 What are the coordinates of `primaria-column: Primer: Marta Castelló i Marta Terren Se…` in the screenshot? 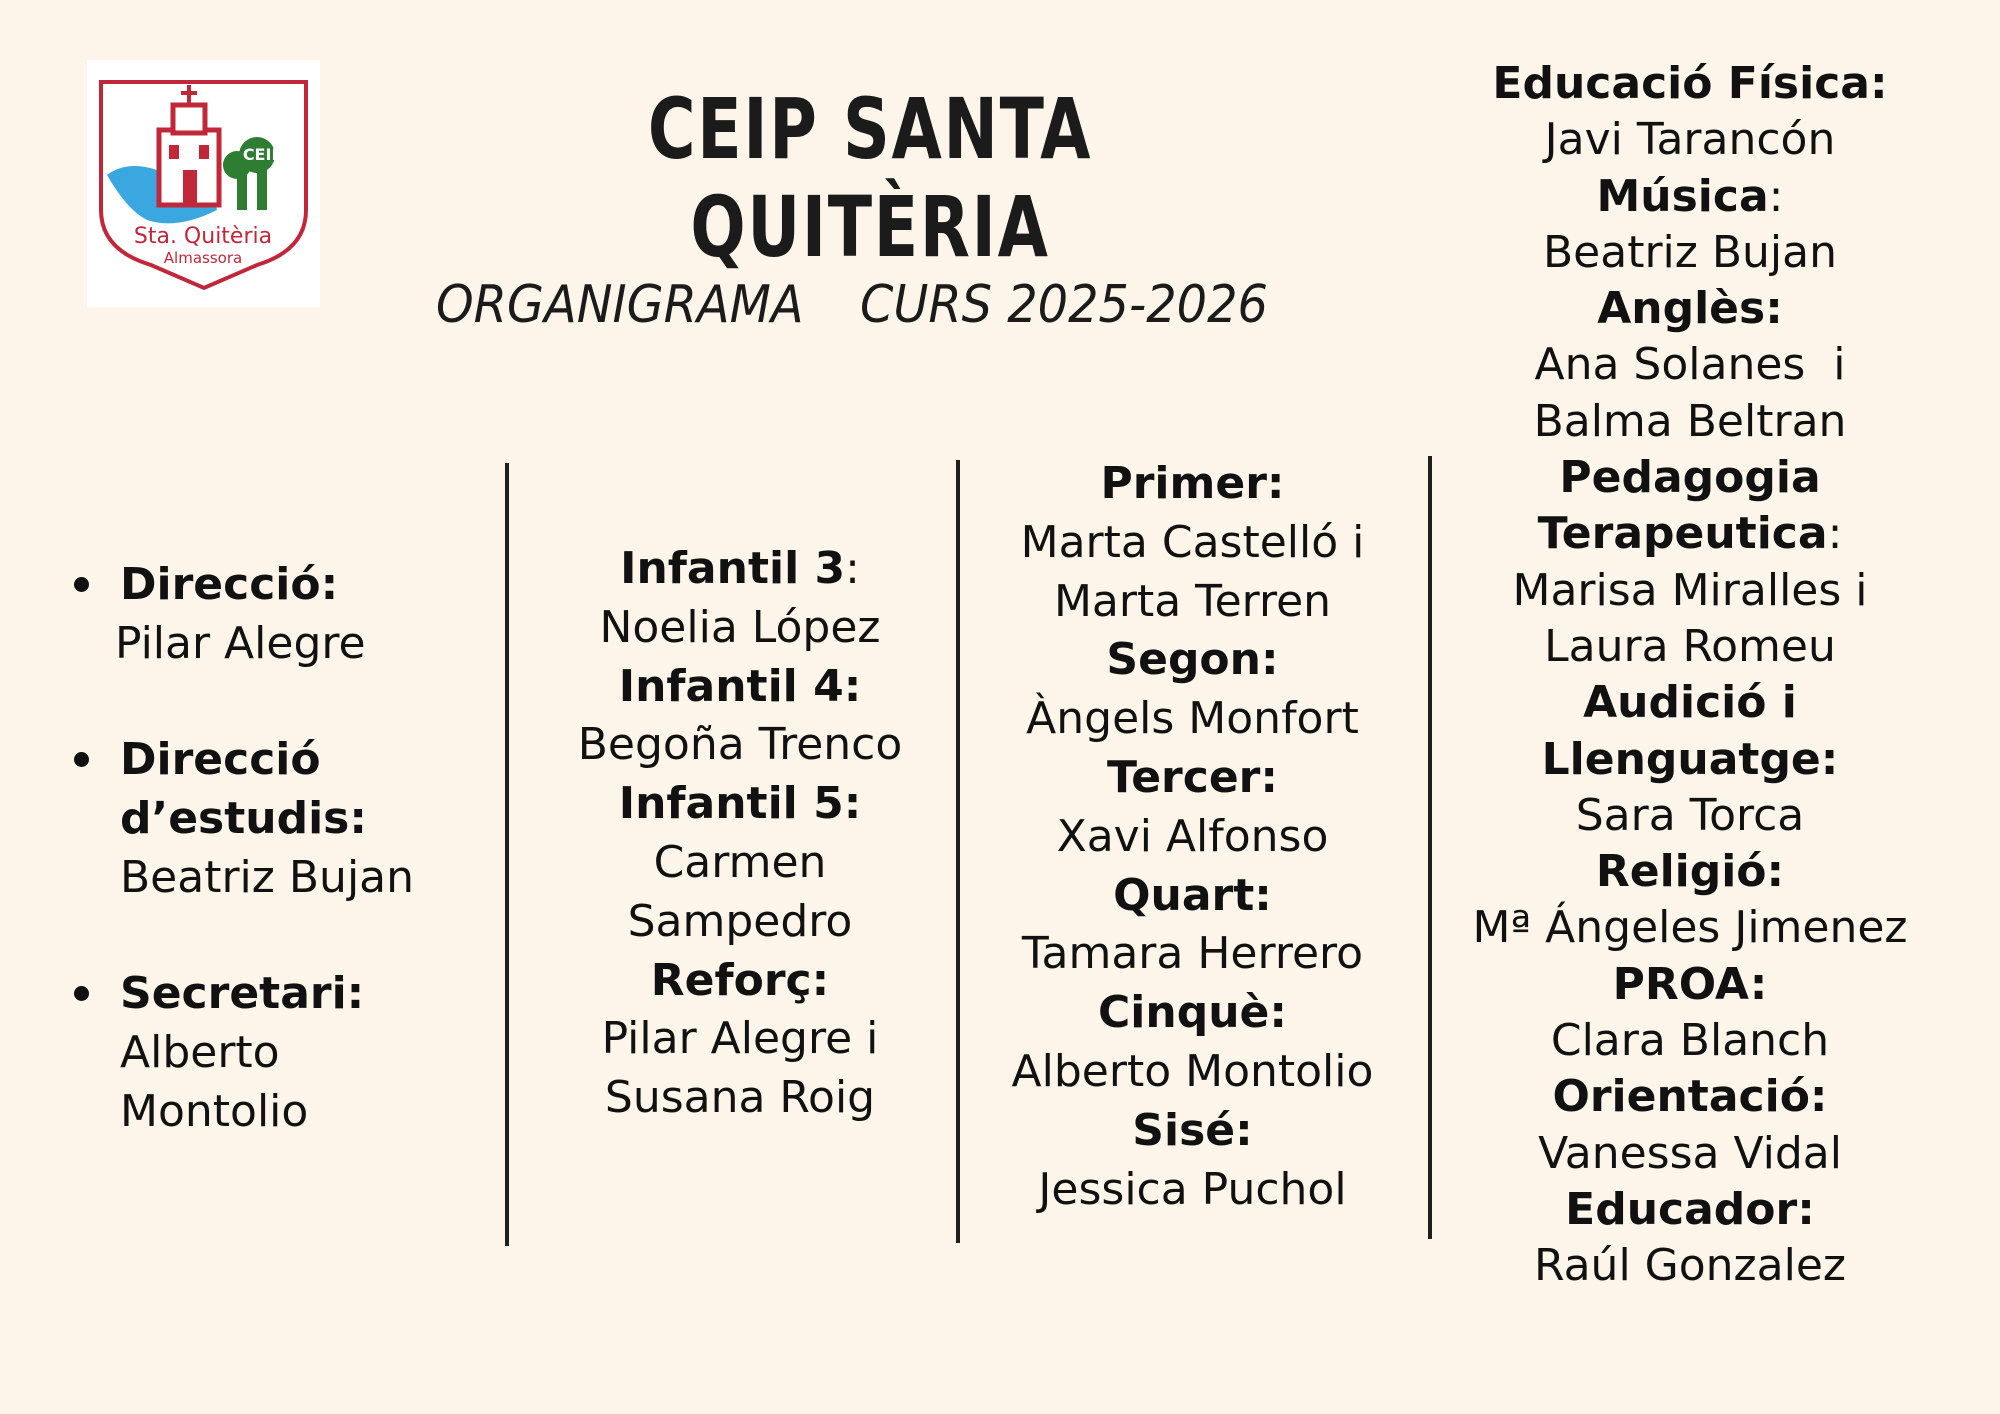 It's located at (1192, 837).